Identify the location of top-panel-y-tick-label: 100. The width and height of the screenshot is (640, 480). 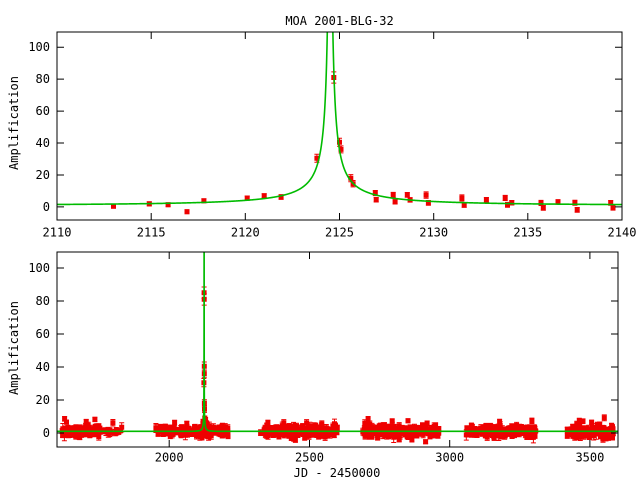
(39, 47).